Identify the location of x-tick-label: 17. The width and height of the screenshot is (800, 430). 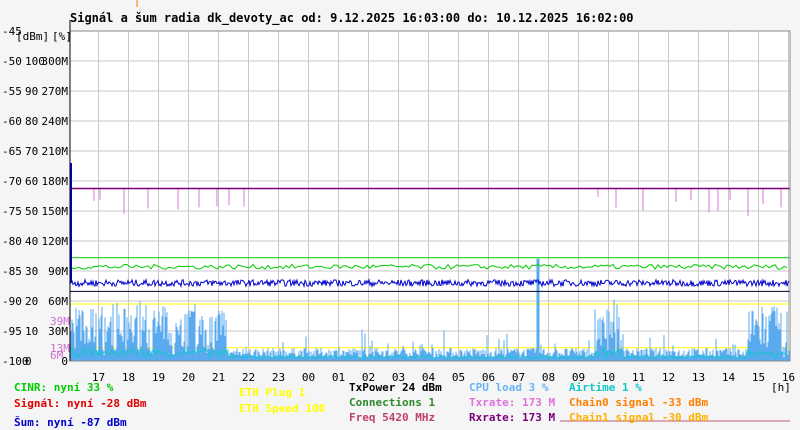
(98, 377).